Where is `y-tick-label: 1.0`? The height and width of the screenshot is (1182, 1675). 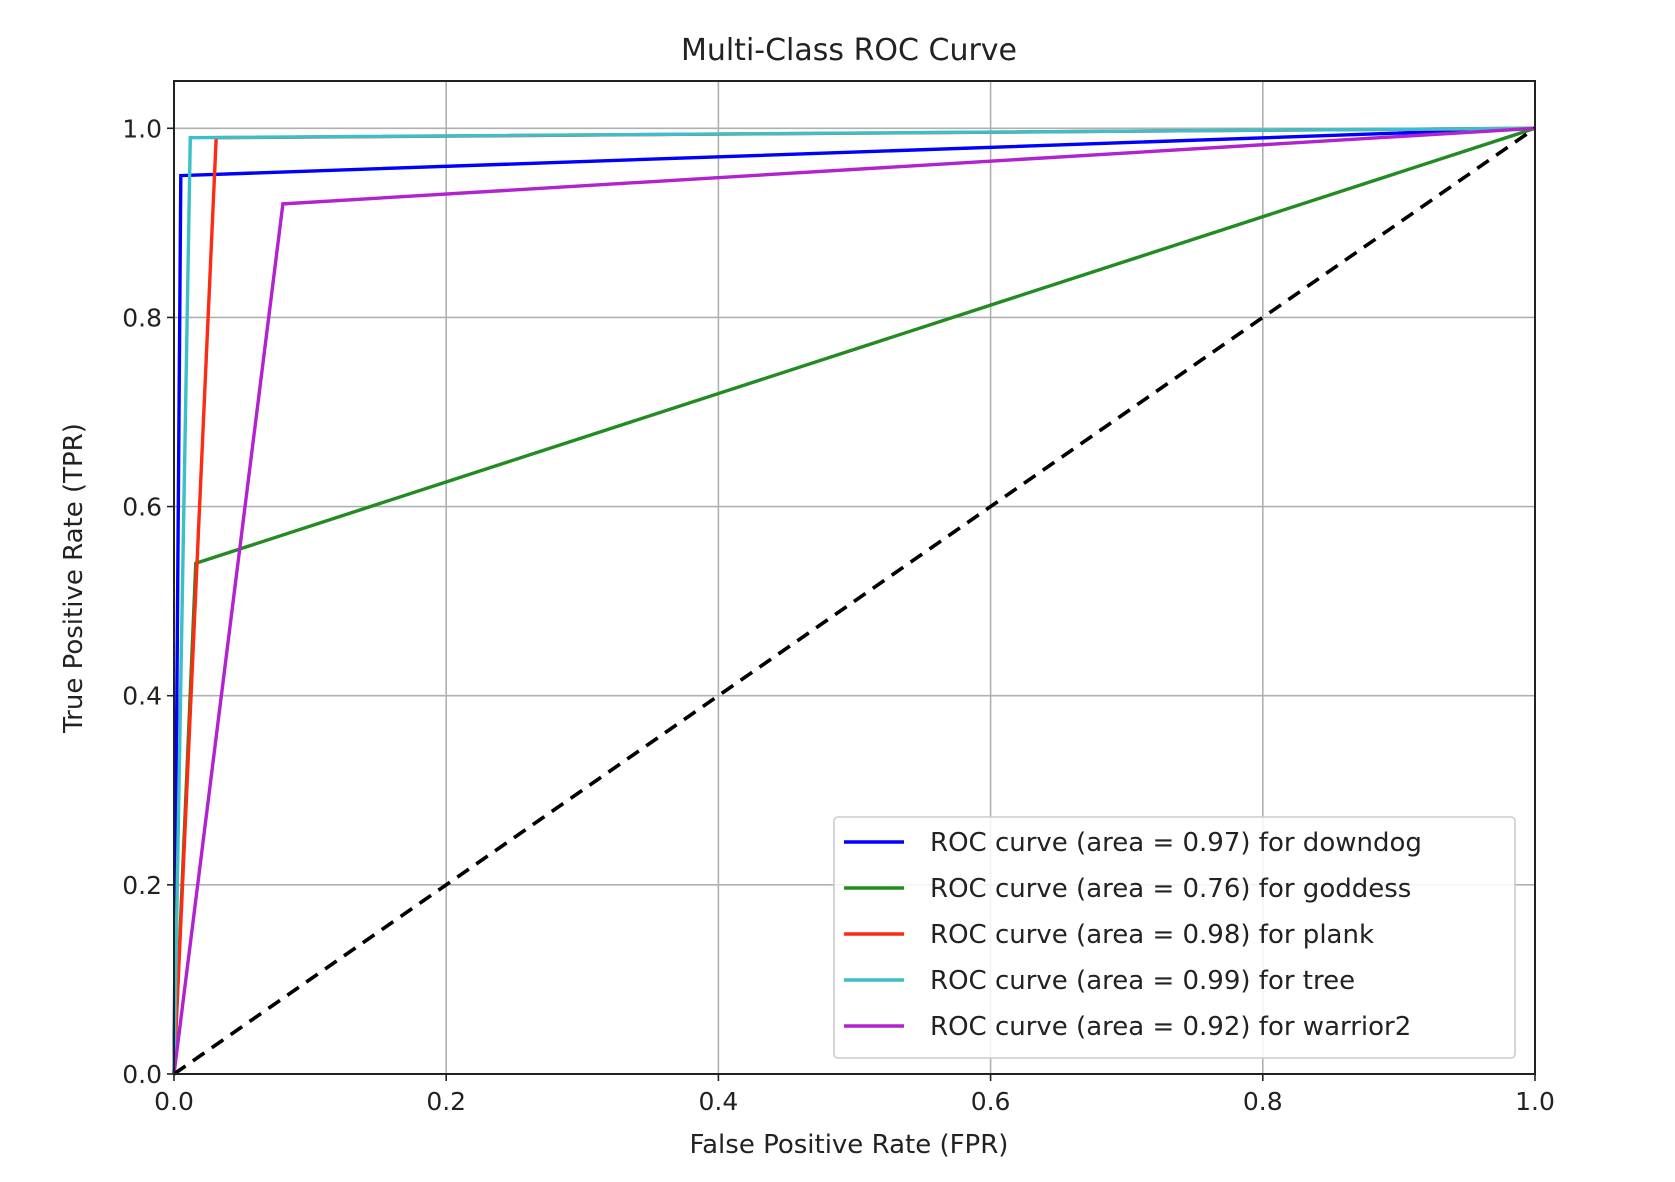 y-tick-label: 1.0 is located at coordinates (142, 128).